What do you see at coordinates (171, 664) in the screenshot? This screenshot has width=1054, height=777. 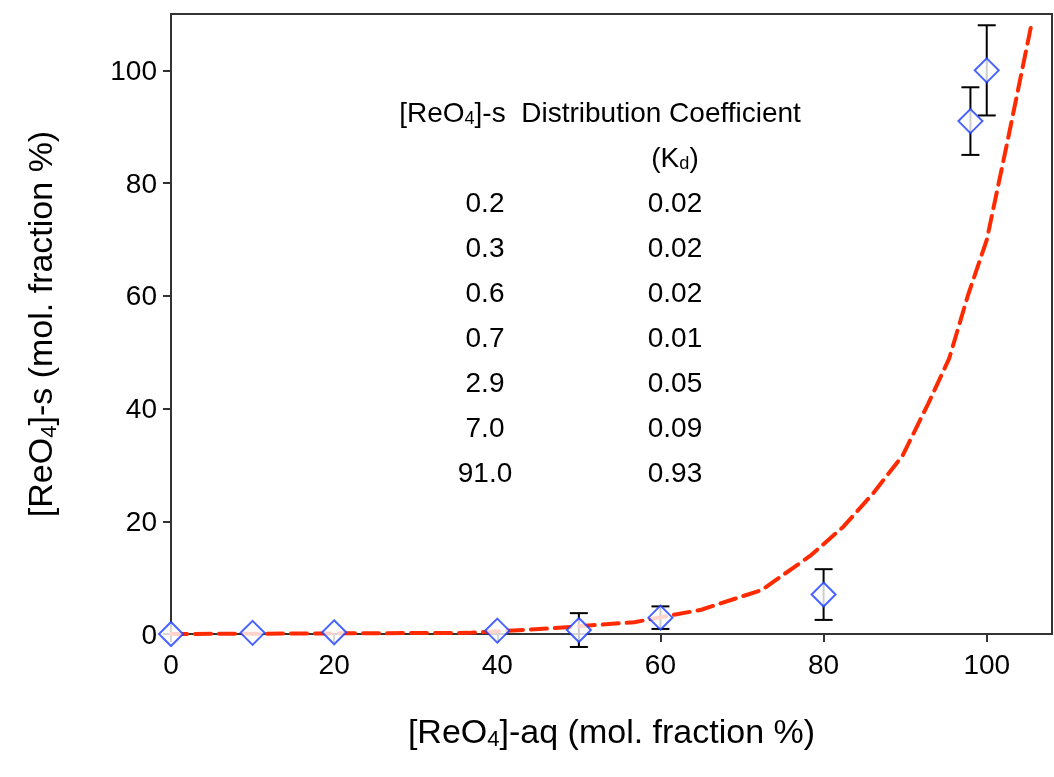 I see `x-tick-label: 0` at bounding box center [171, 664].